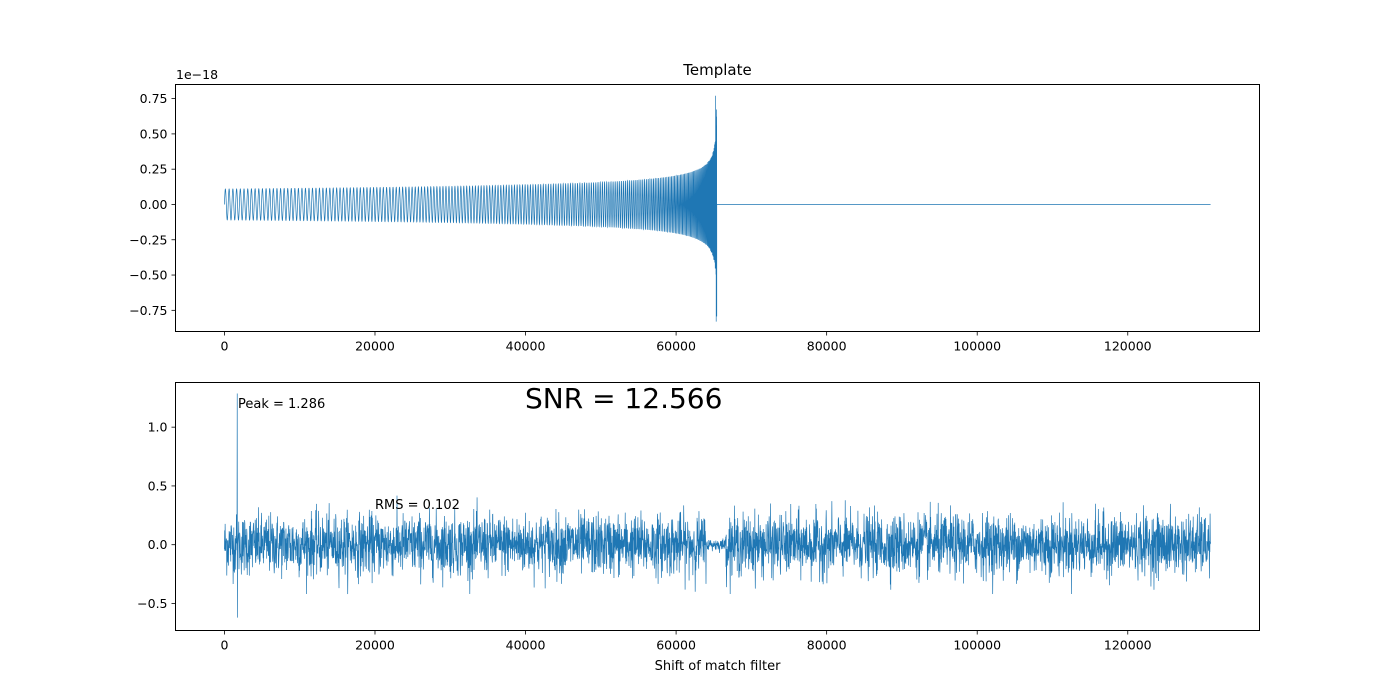  Describe the element at coordinates (148, 239) in the screenshot. I see `template-ytick-label: −0.25` at that location.